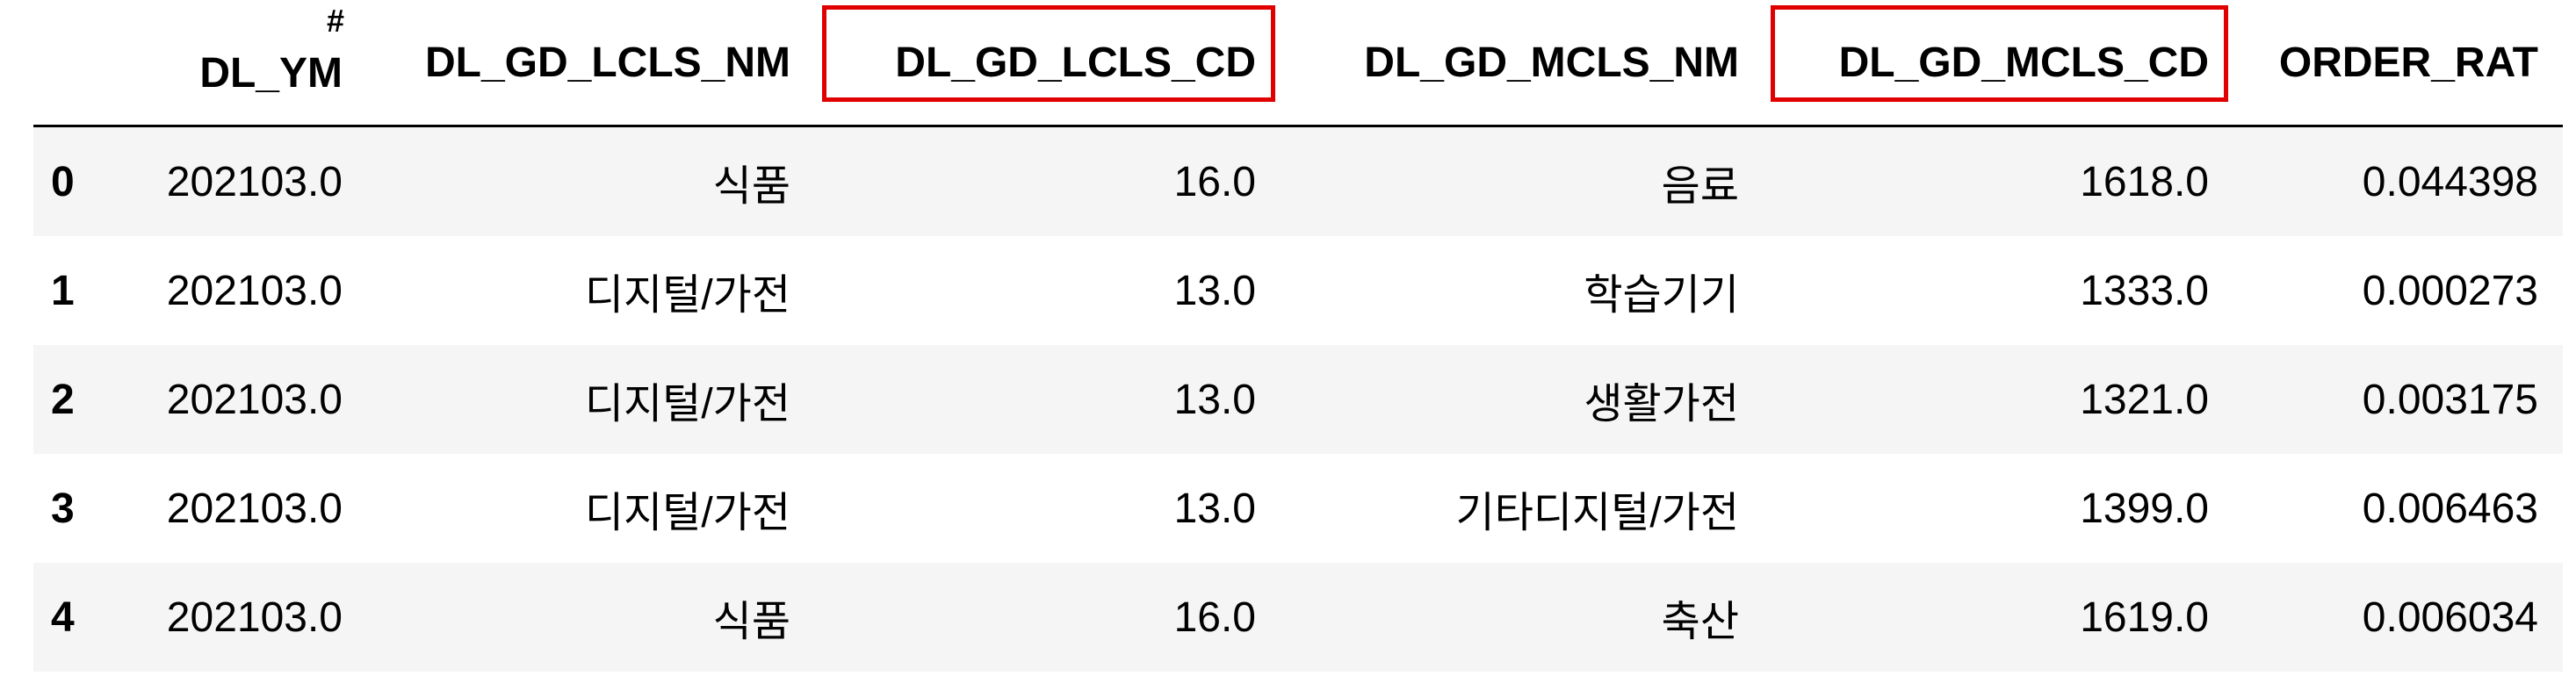 This screenshot has width=2576, height=676. Describe the element at coordinates (64, 63) in the screenshot. I see `index-column-header` at that location.